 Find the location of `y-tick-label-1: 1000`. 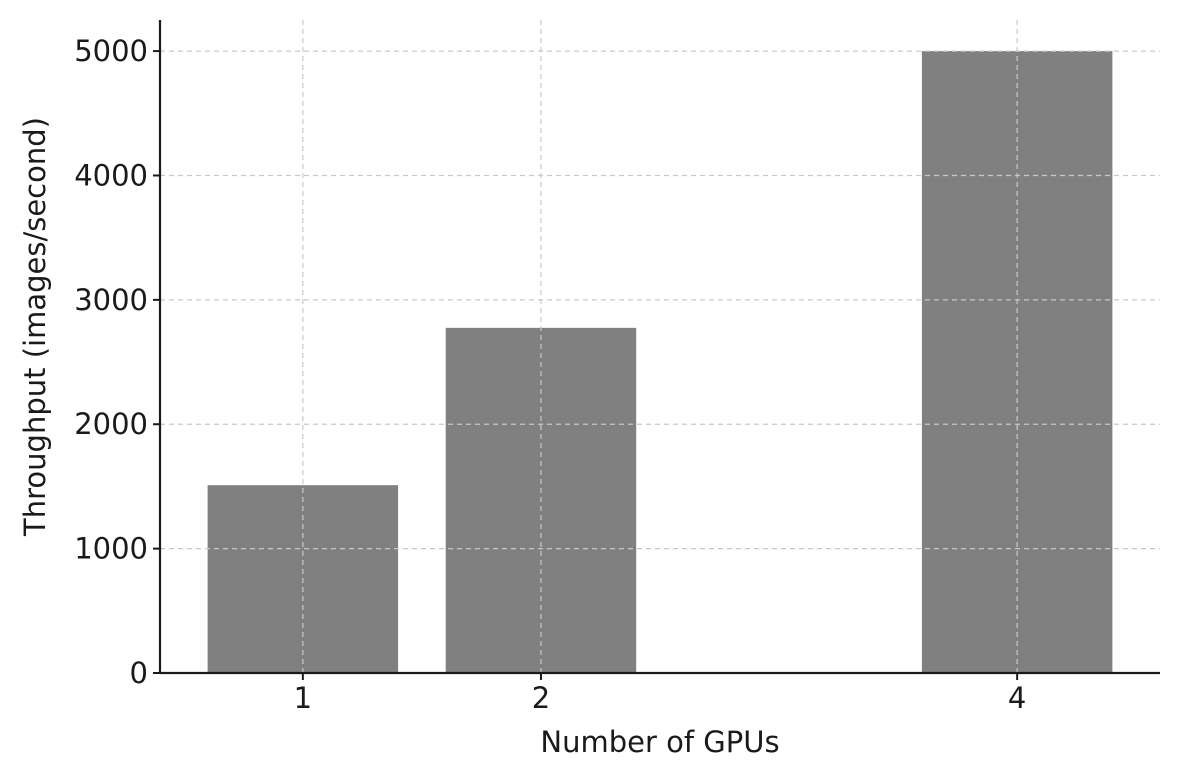

y-tick-label-1: 1000 is located at coordinates (111, 549).